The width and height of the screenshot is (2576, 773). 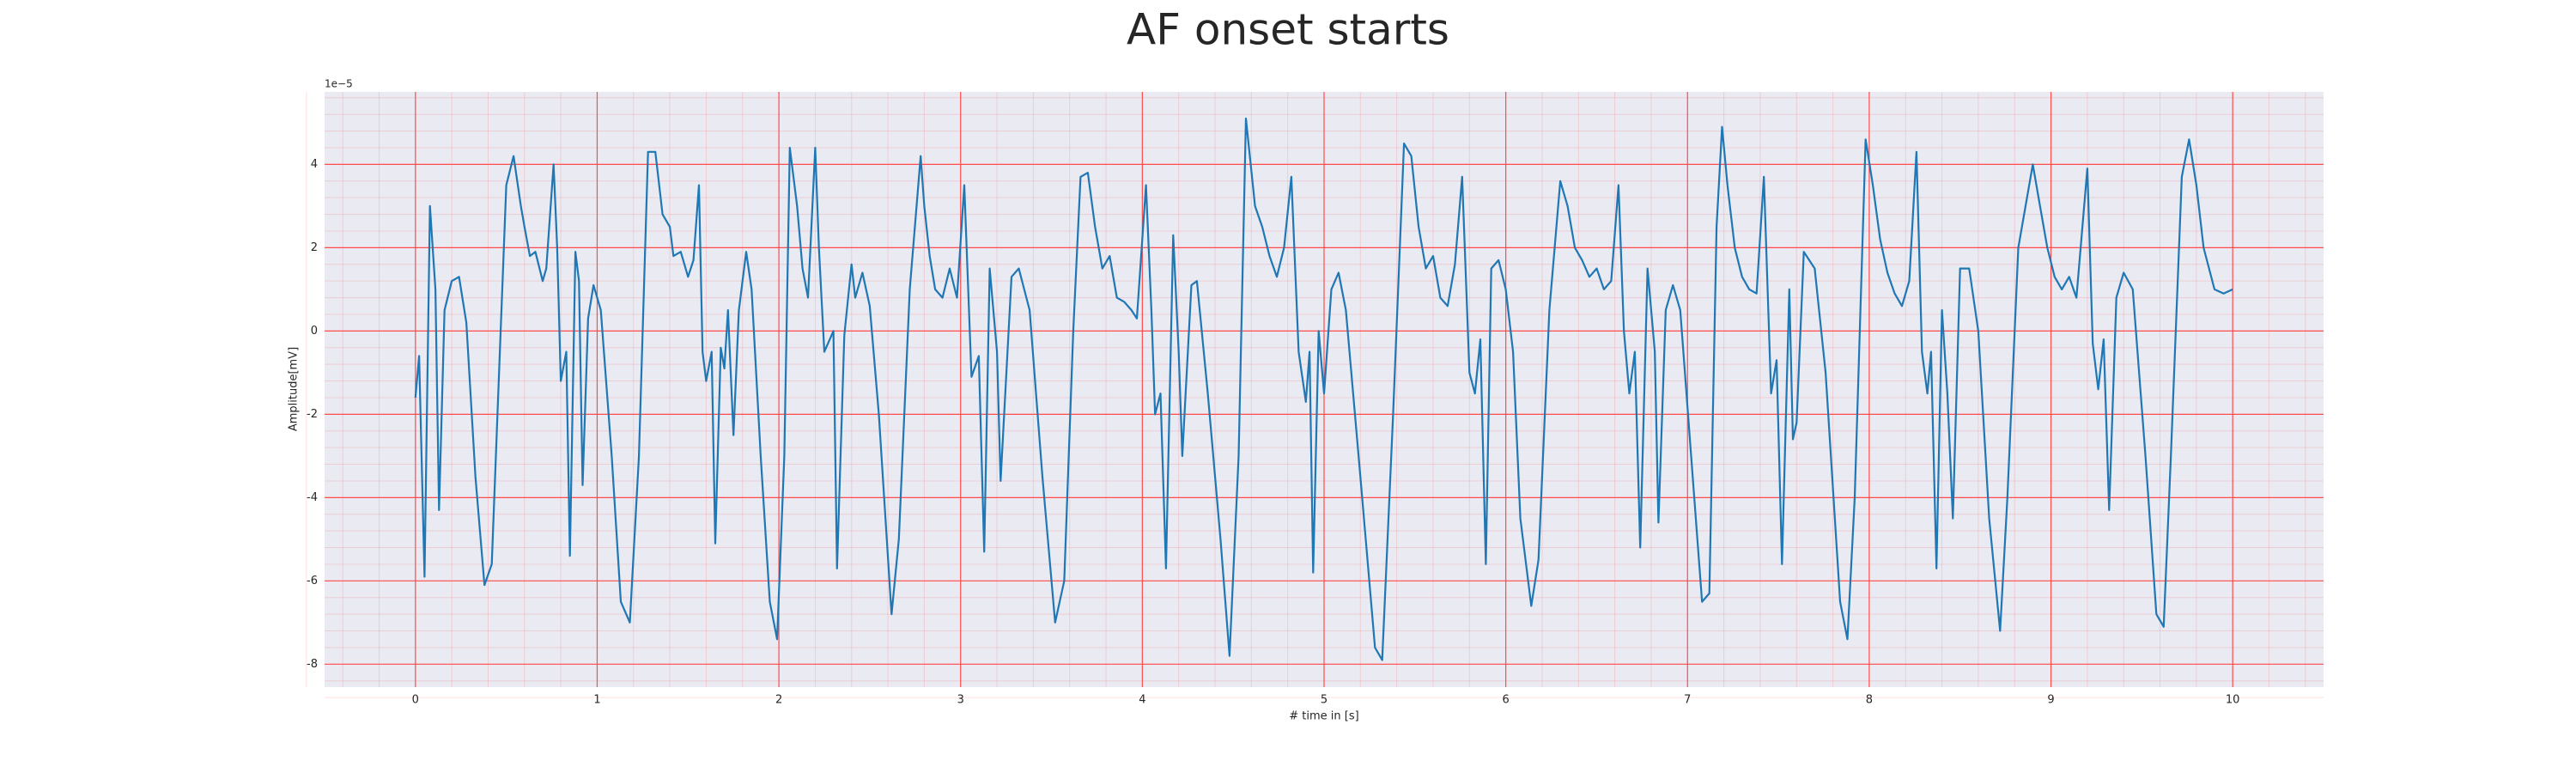 I want to click on x-tick-label: 10, so click(x=2233, y=700).